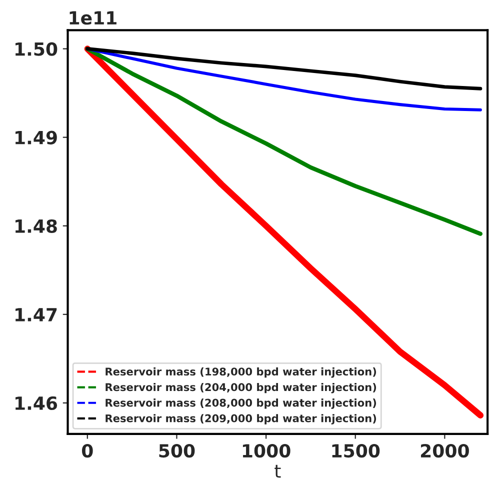  What do you see at coordinates (241, 372) in the screenshot?
I see `legend-label: Reservoir mass (198,000 bpd water injection)` at bounding box center [241, 372].